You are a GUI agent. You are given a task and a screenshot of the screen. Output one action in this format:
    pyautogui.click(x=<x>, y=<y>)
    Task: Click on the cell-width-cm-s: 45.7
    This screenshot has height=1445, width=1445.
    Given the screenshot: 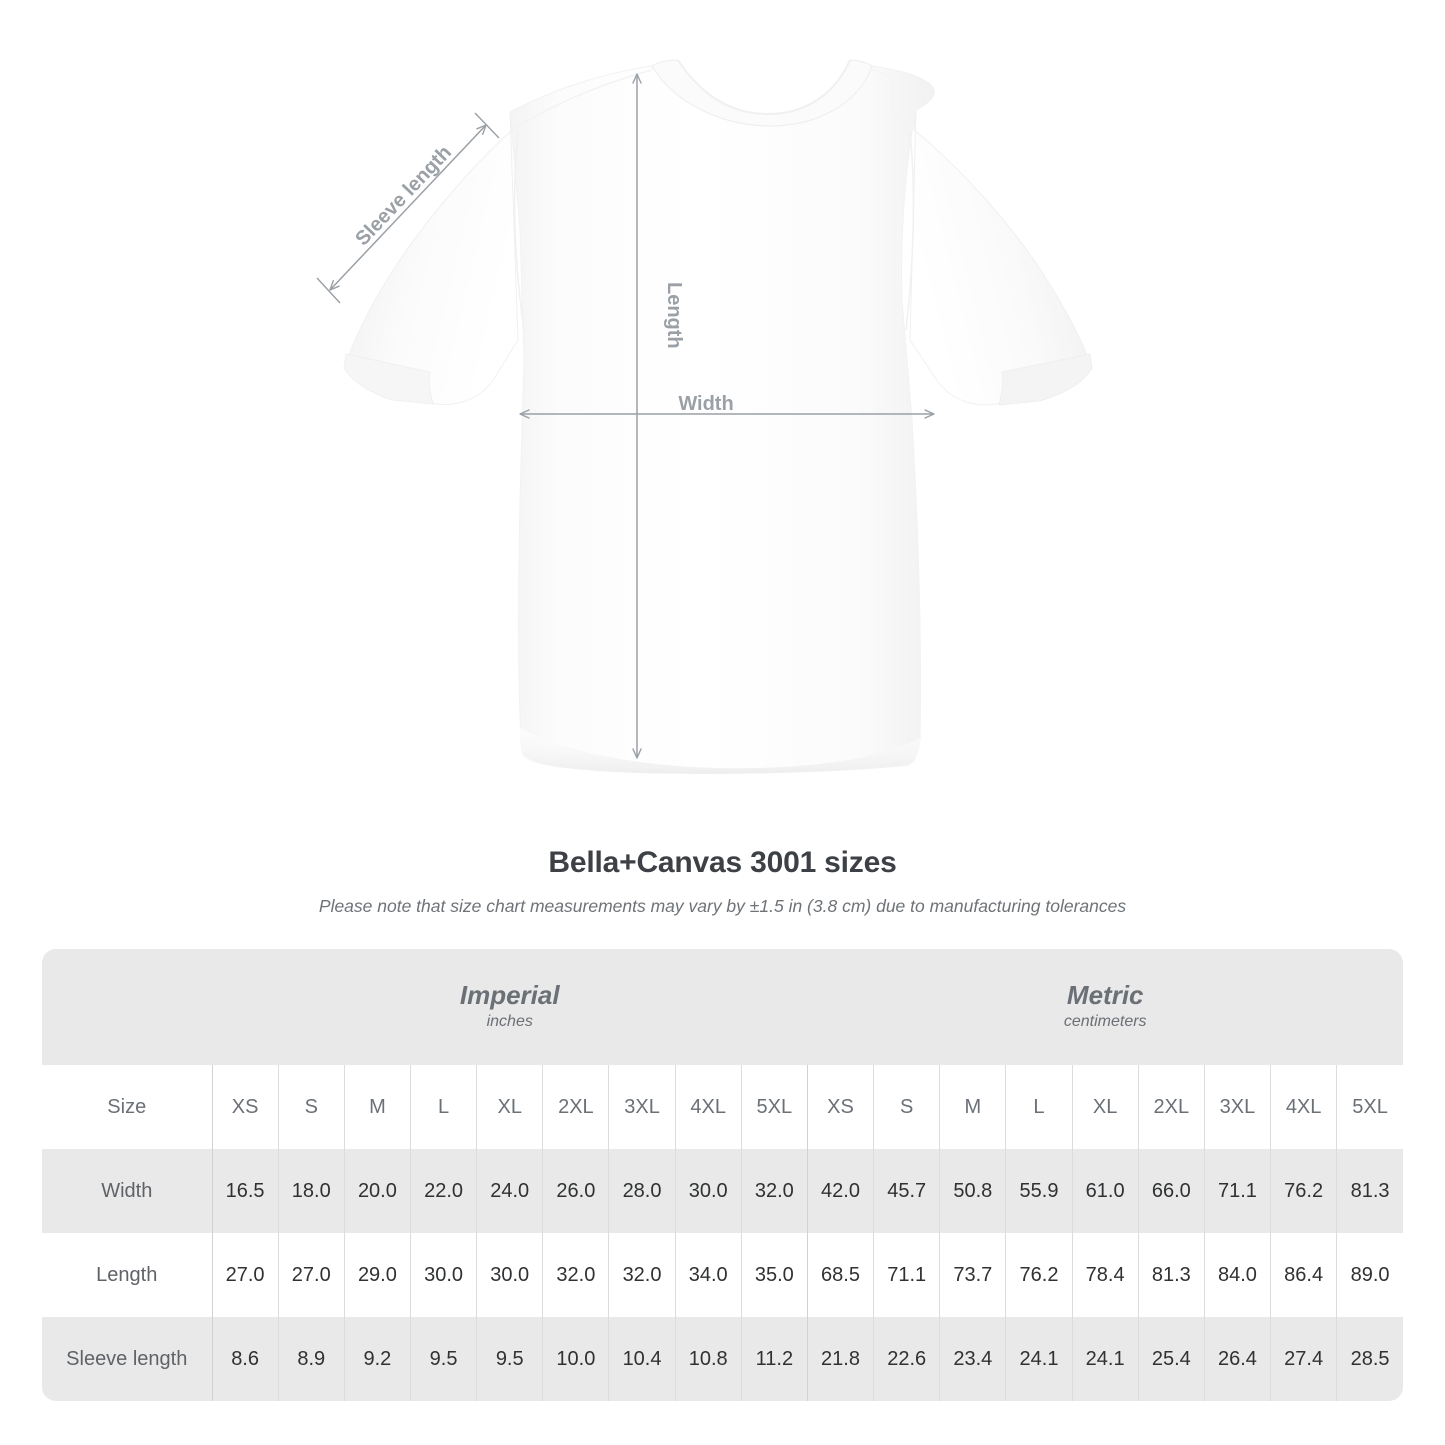 What is the action you would take?
    pyautogui.click(x=906, y=1191)
    